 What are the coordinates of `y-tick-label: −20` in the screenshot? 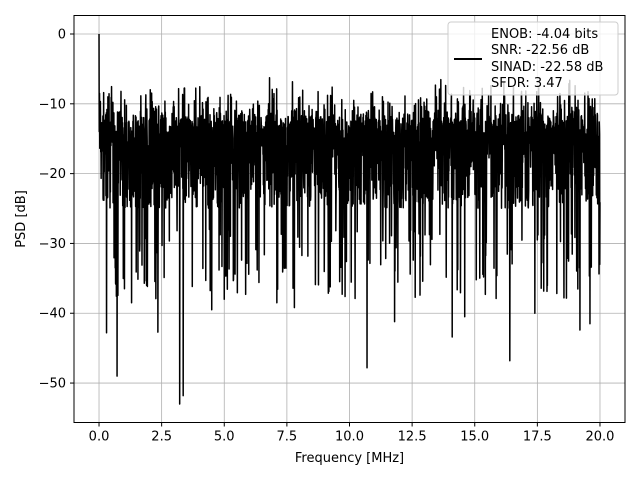 It's located at (52, 174).